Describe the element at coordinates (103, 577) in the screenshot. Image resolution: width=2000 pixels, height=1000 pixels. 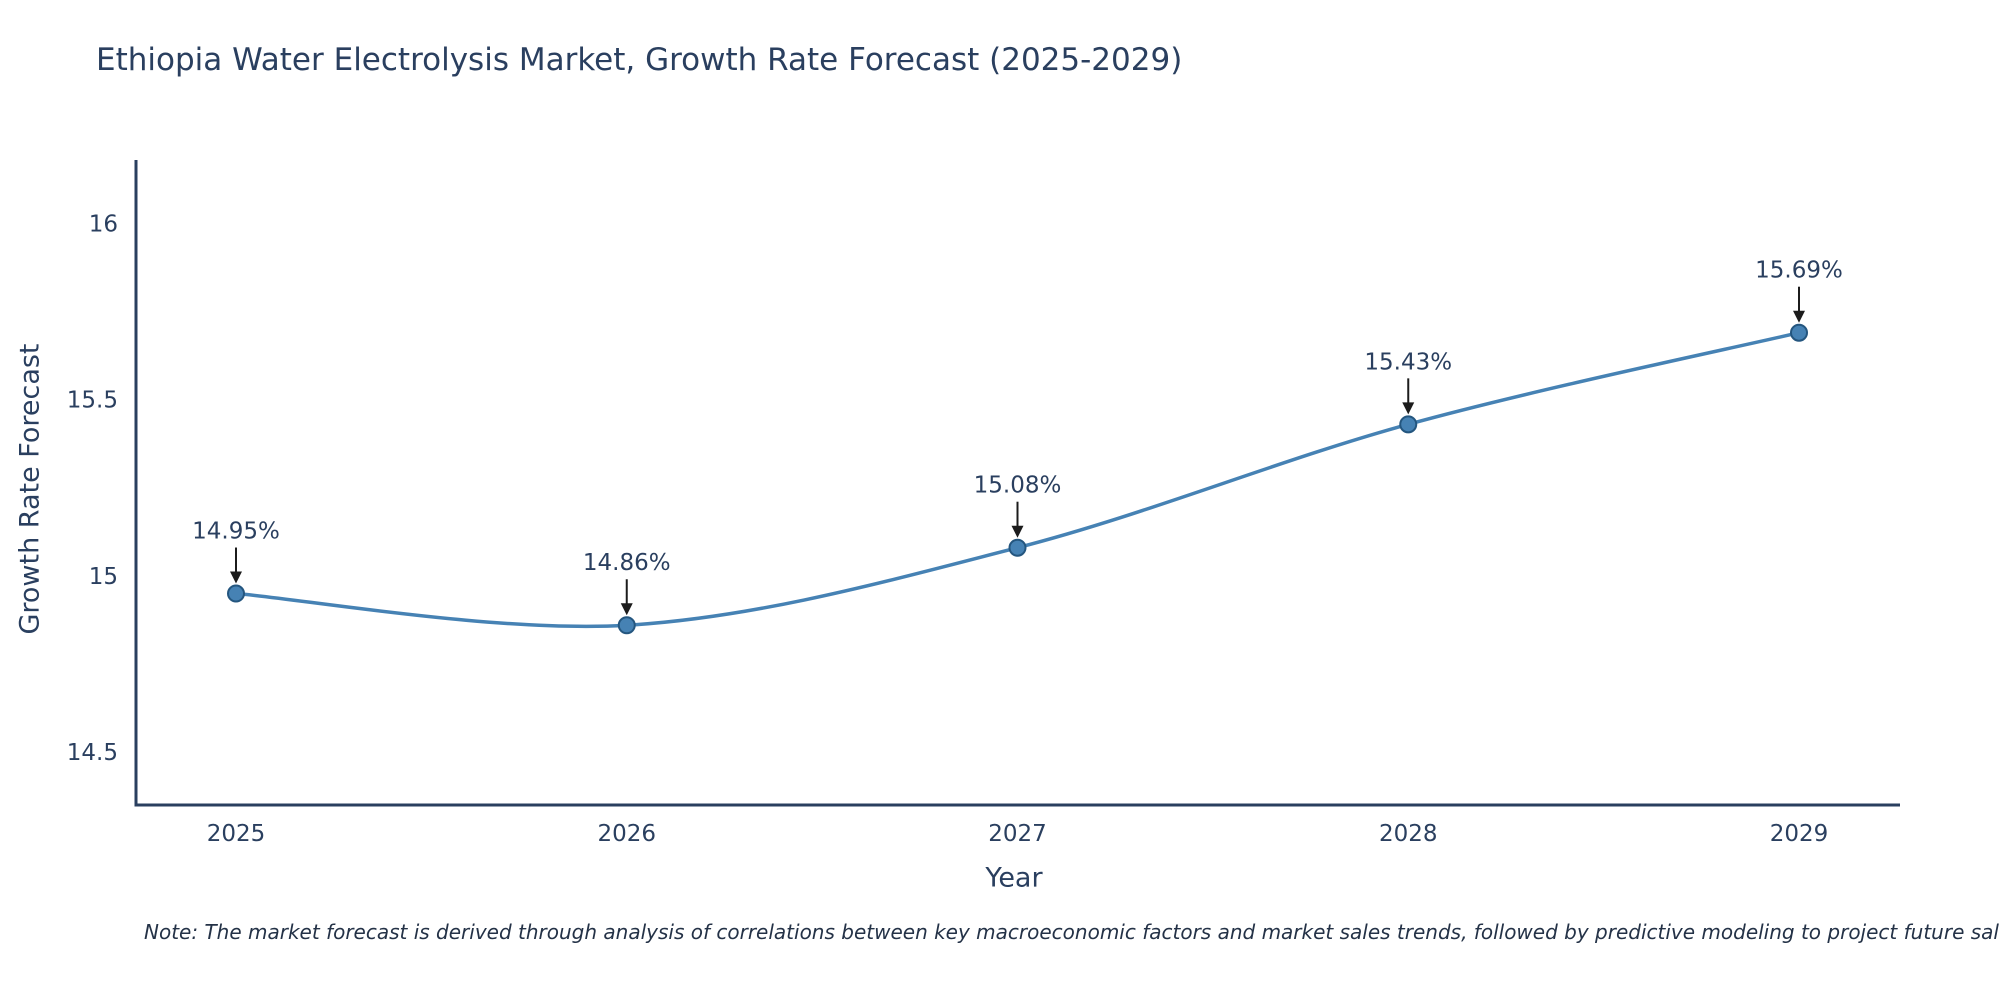
I see `y-tick-label: 15` at that location.